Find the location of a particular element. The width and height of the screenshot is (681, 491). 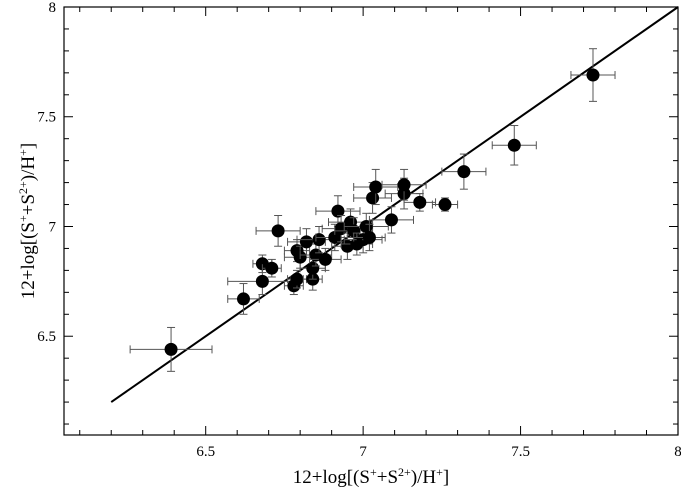

y-tick-label: 7.5 is located at coordinates (46, 118).